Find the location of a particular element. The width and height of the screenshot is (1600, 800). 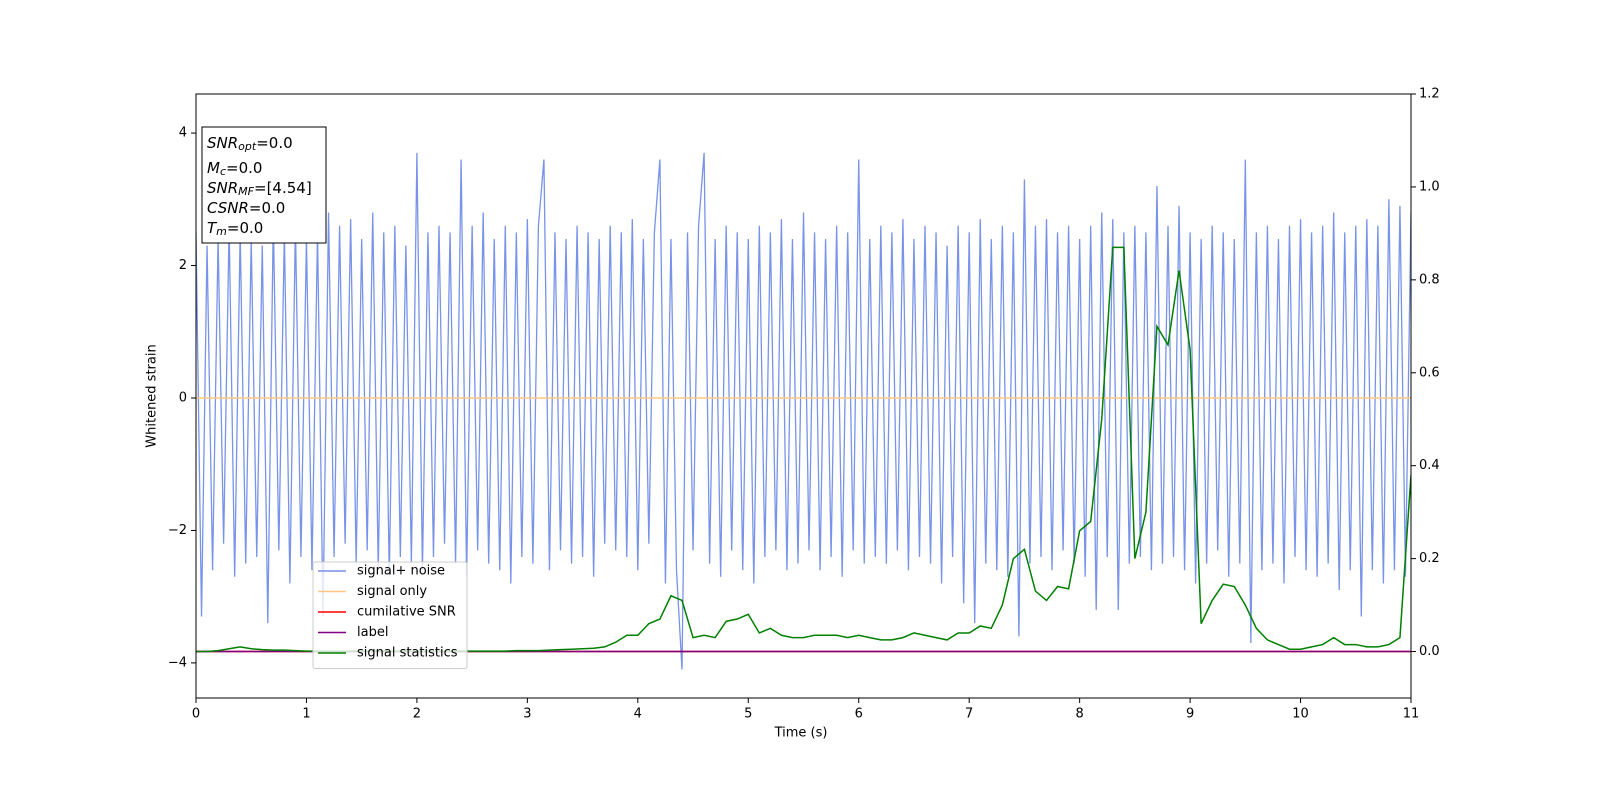

x-tick-label: 1 is located at coordinates (306, 714).